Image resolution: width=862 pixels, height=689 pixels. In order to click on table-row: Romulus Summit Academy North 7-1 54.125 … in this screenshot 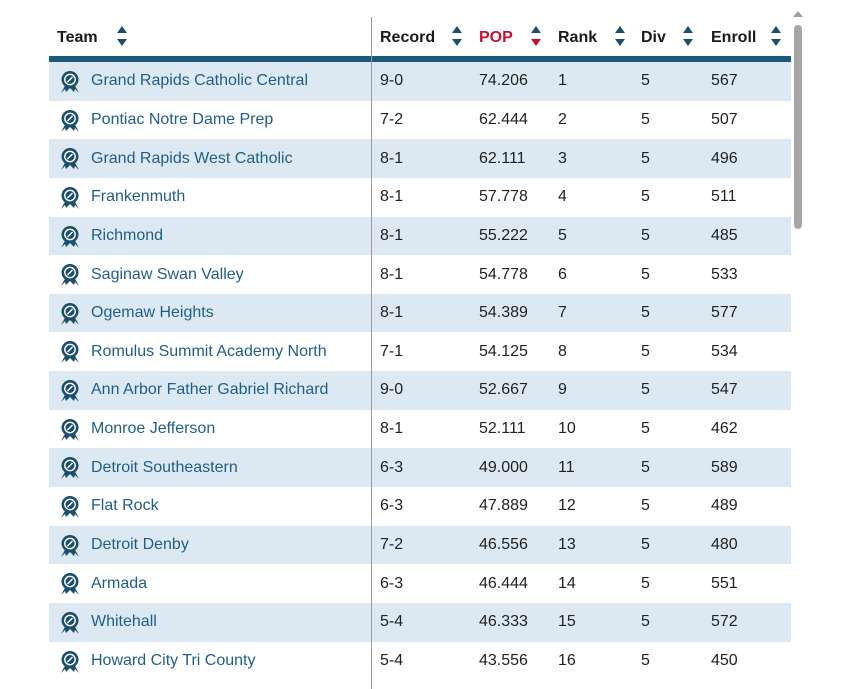, I will do `click(420, 351)`.